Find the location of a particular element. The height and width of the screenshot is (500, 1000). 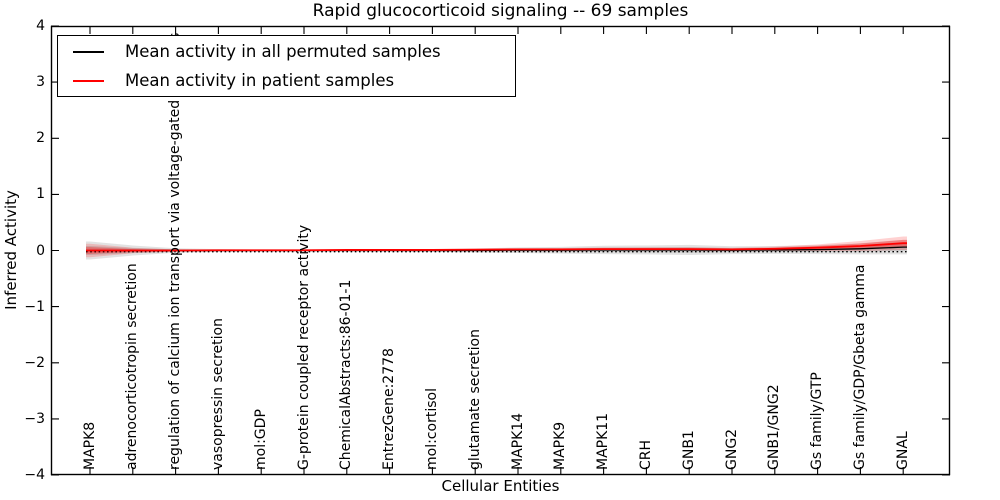

x-tick-label-16: GNB1/GNG2 is located at coordinates (774, 427).